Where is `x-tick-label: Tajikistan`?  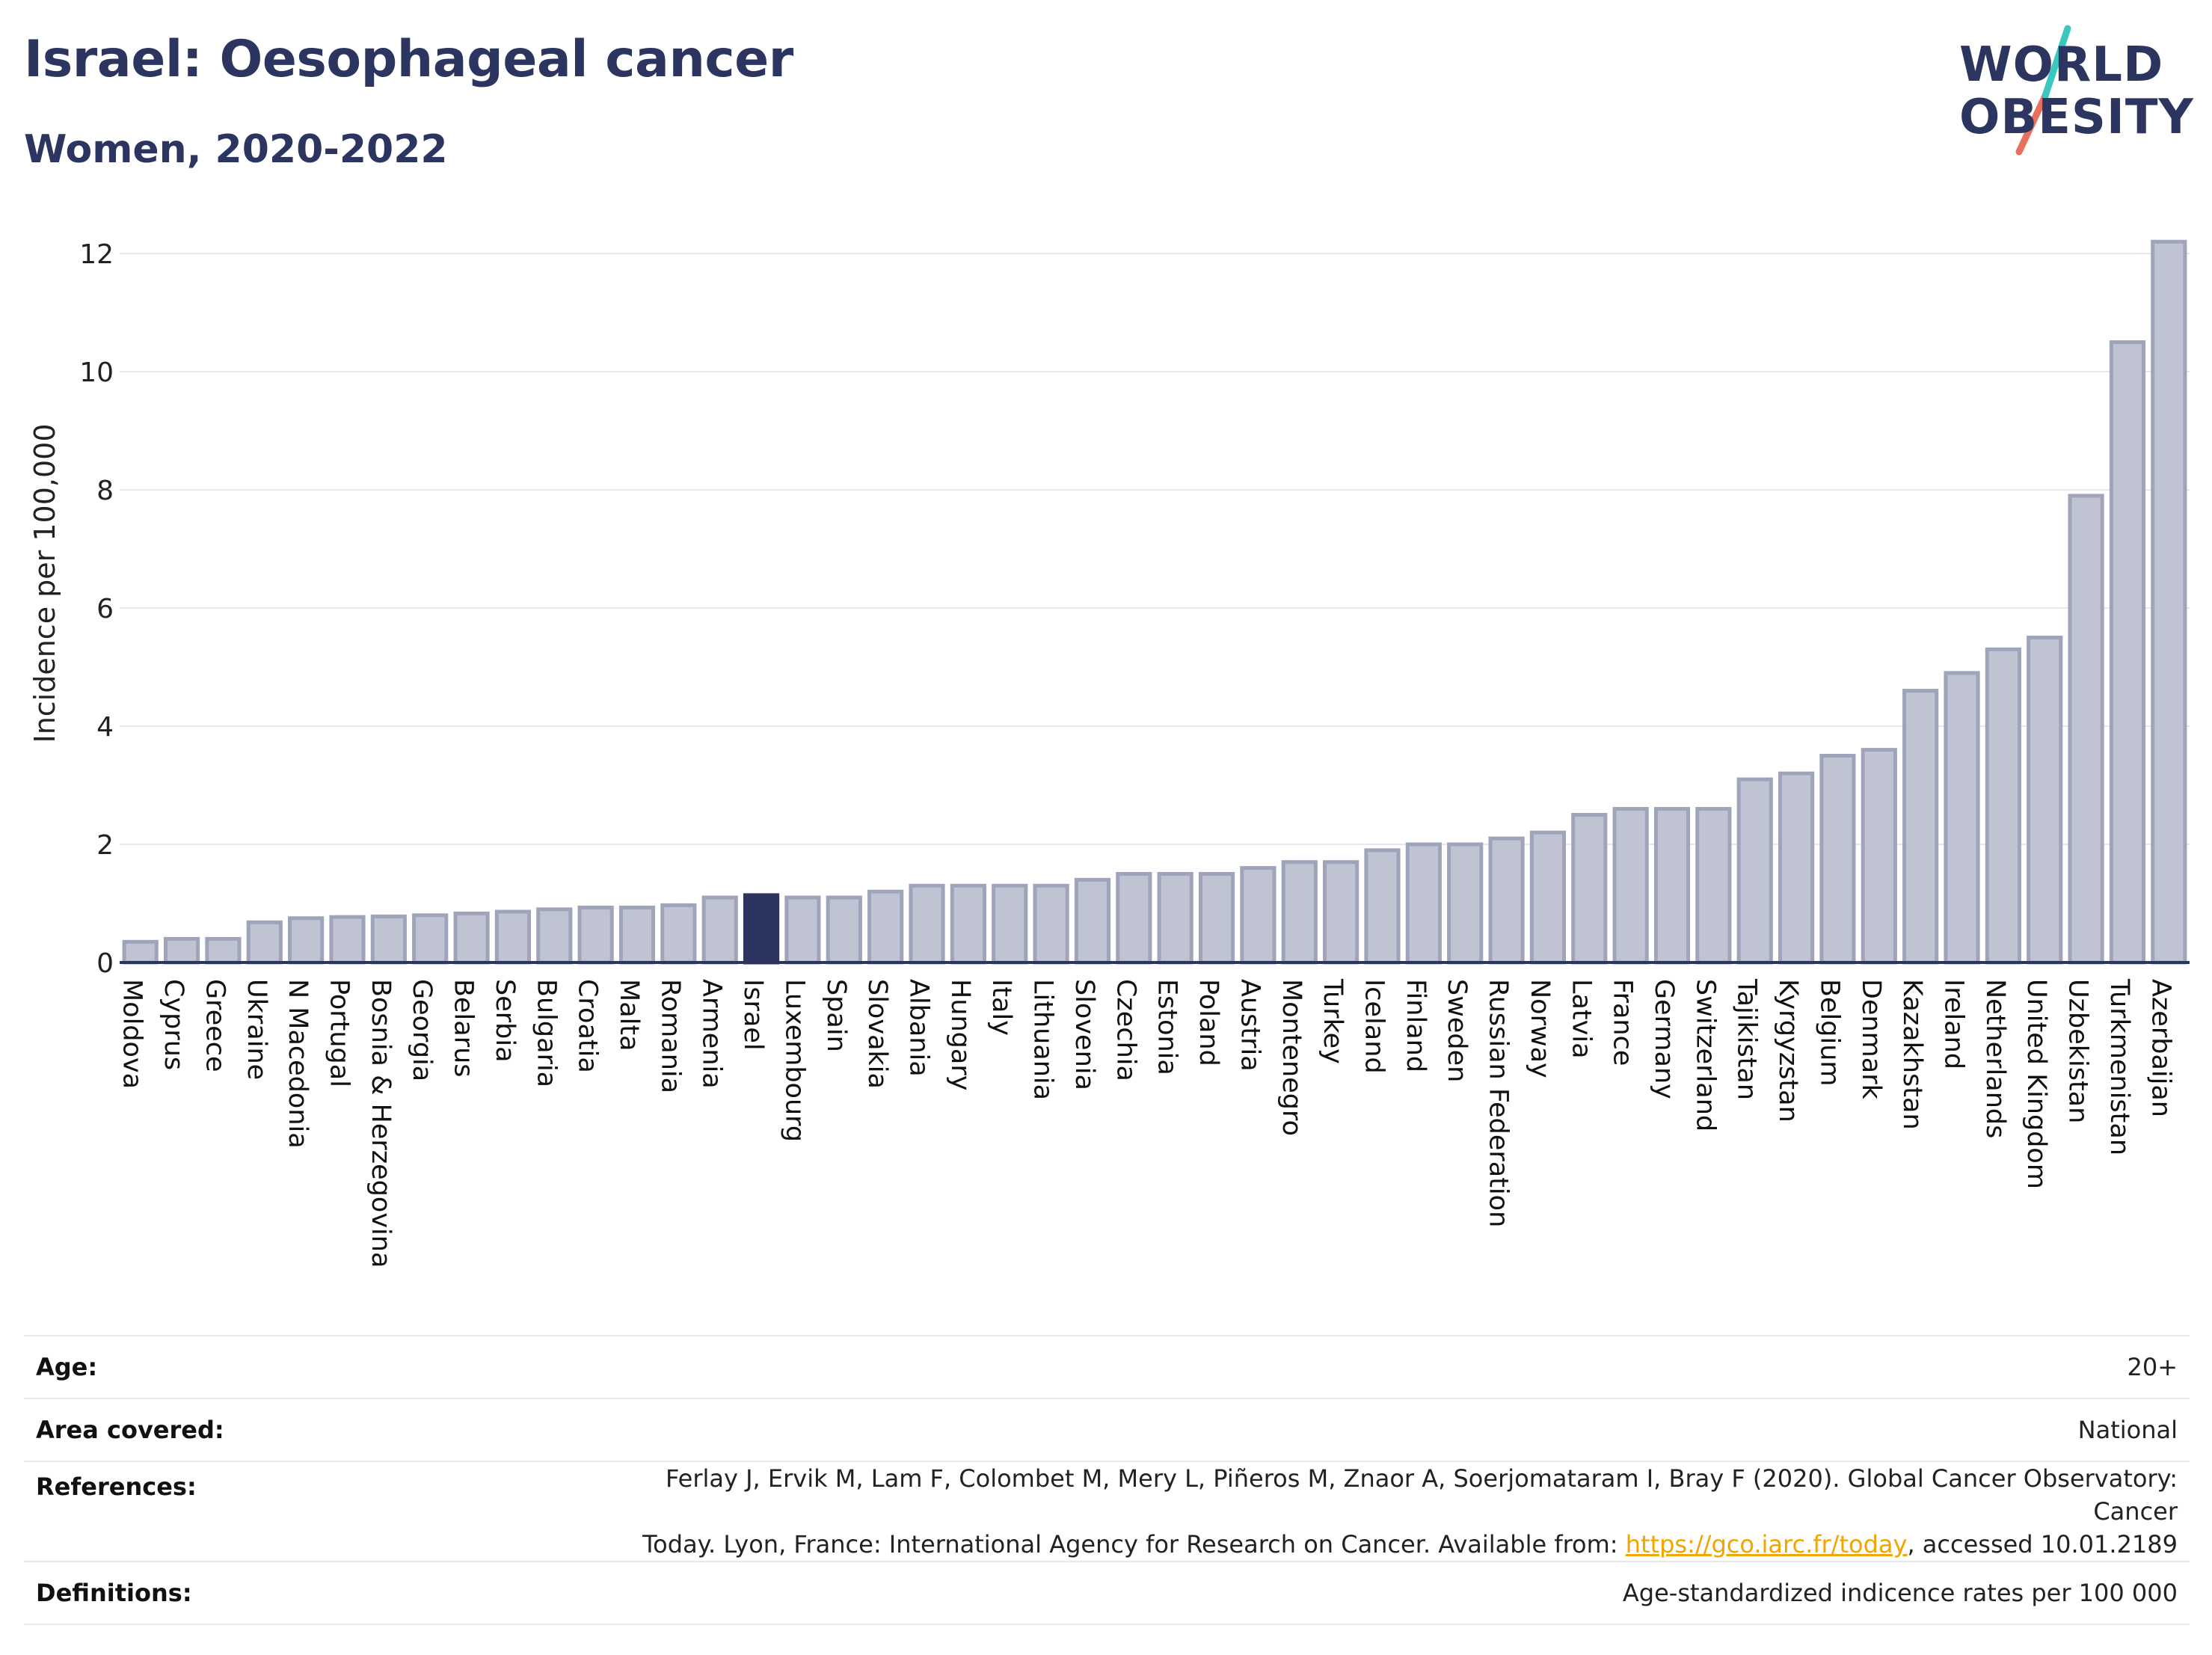 x-tick-label: Tajikistan is located at coordinates (1747, 1039).